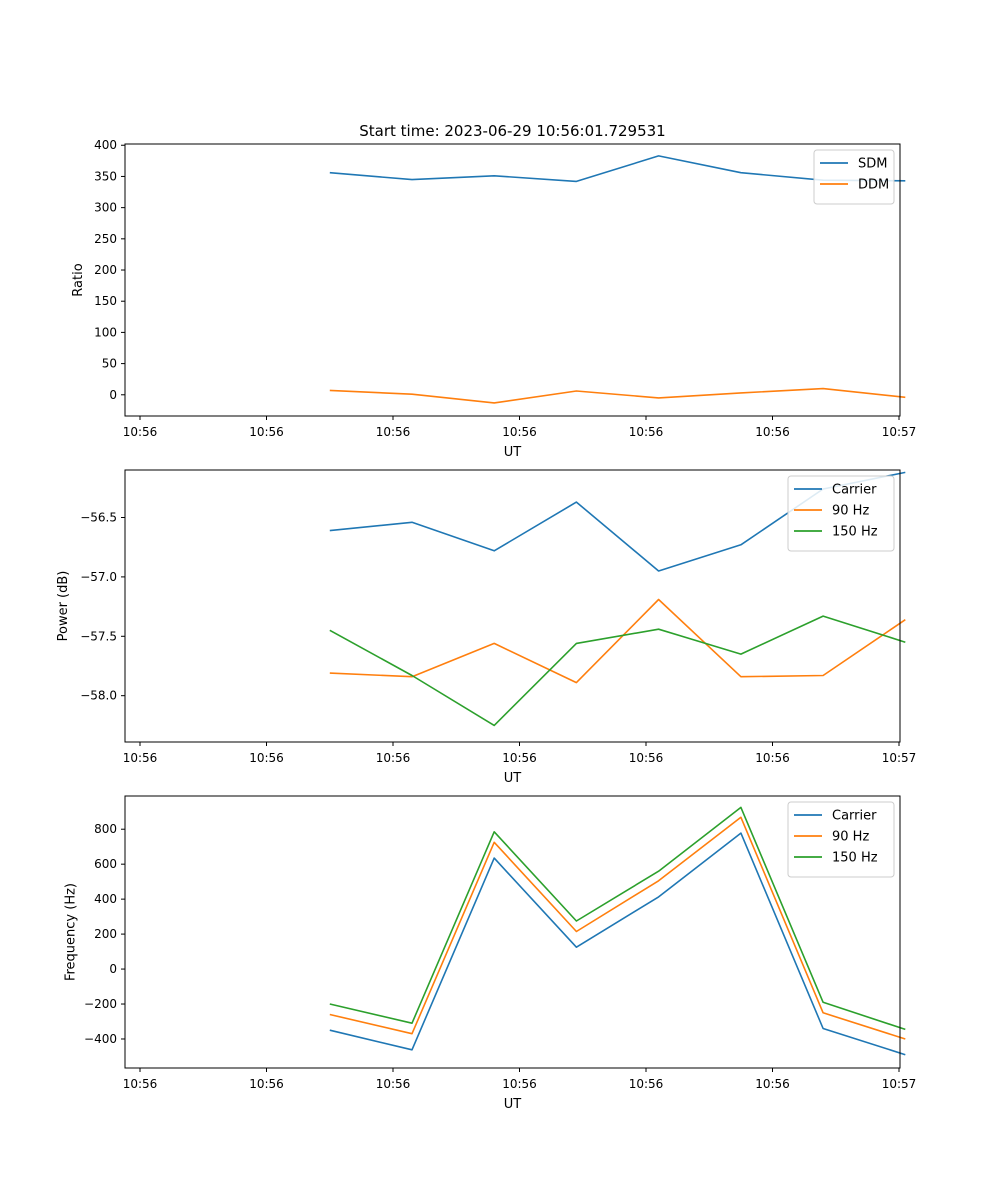 This screenshot has height=1200, width=1000. What do you see at coordinates (105, 332) in the screenshot?
I see `y-tick-label: 100` at bounding box center [105, 332].